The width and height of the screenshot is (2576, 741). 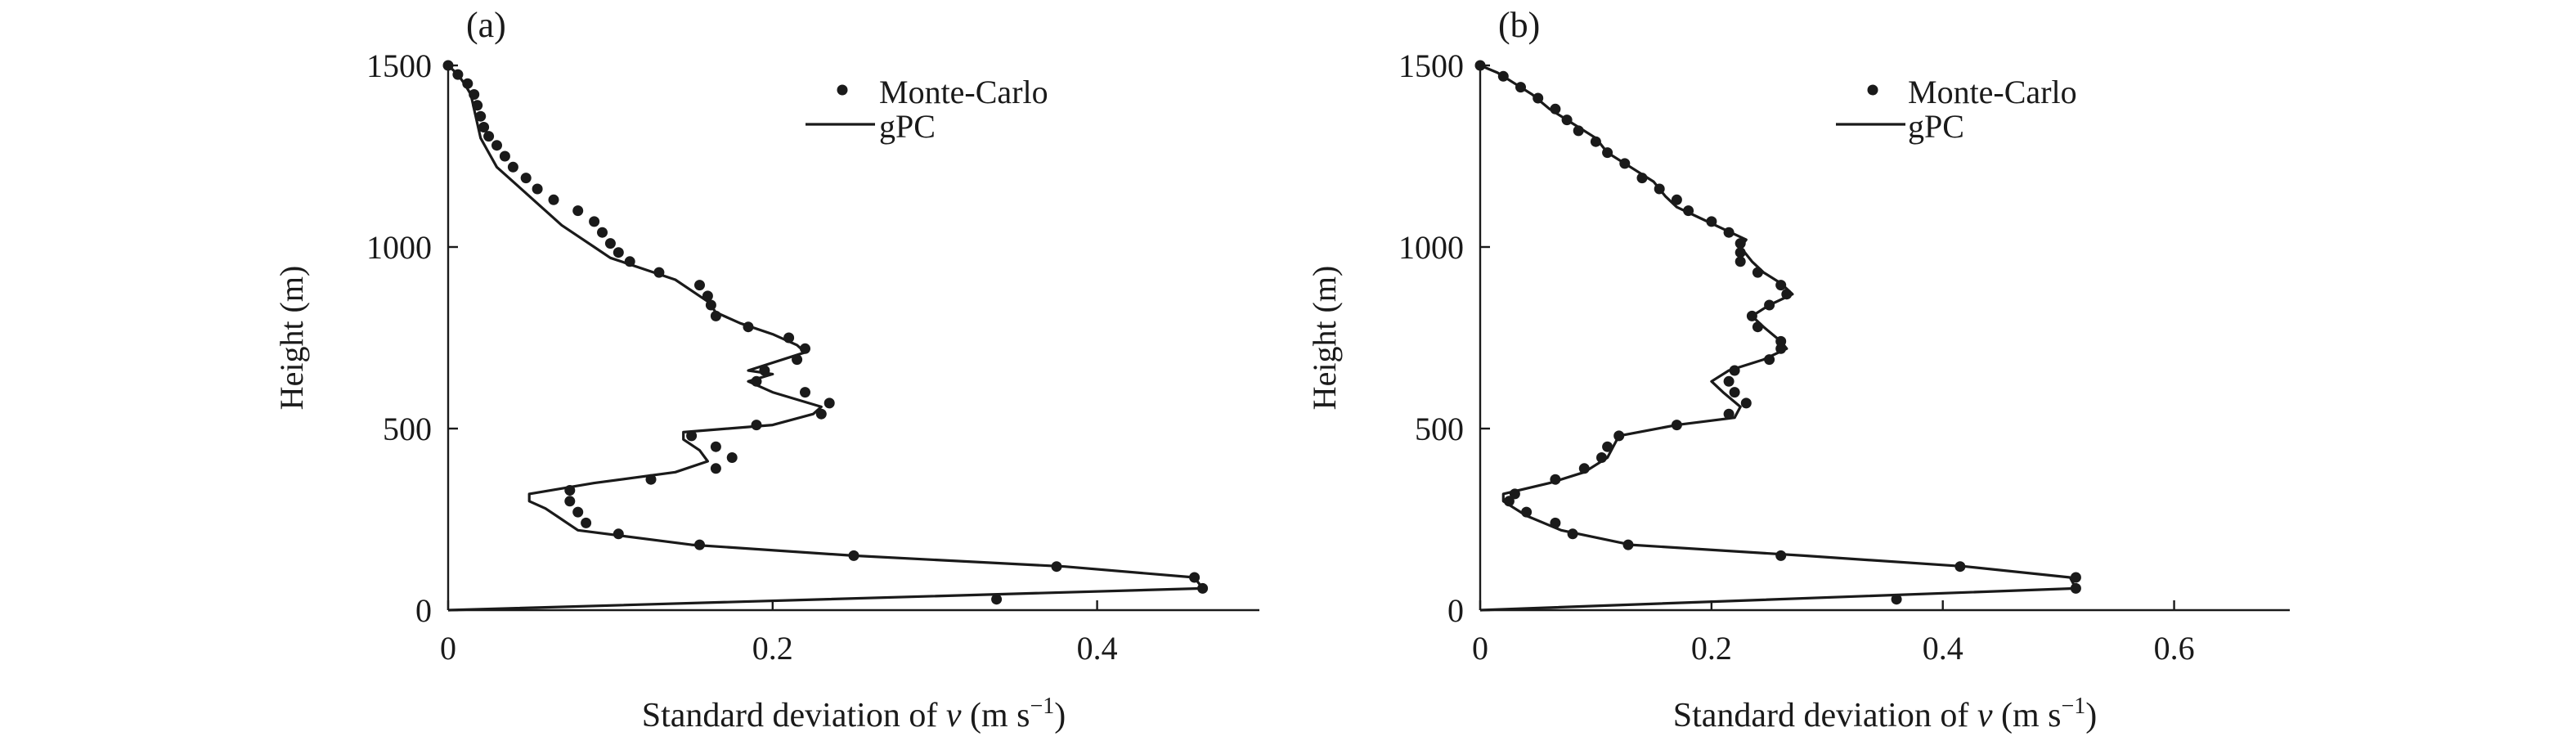 I want to click on x-axis-label-a: Standard deviation of v (m s−1), so click(x=854, y=714).